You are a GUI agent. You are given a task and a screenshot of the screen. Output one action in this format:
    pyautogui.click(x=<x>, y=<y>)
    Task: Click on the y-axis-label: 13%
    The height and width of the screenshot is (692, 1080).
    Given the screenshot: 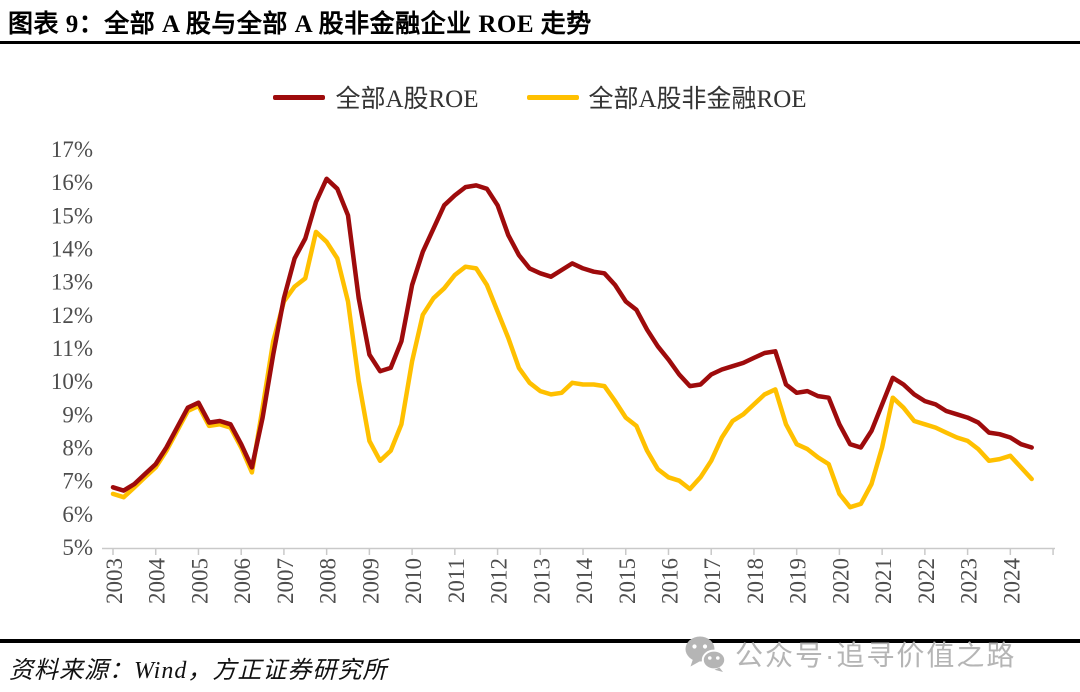 What is the action you would take?
    pyautogui.click(x=72, y=282)
    